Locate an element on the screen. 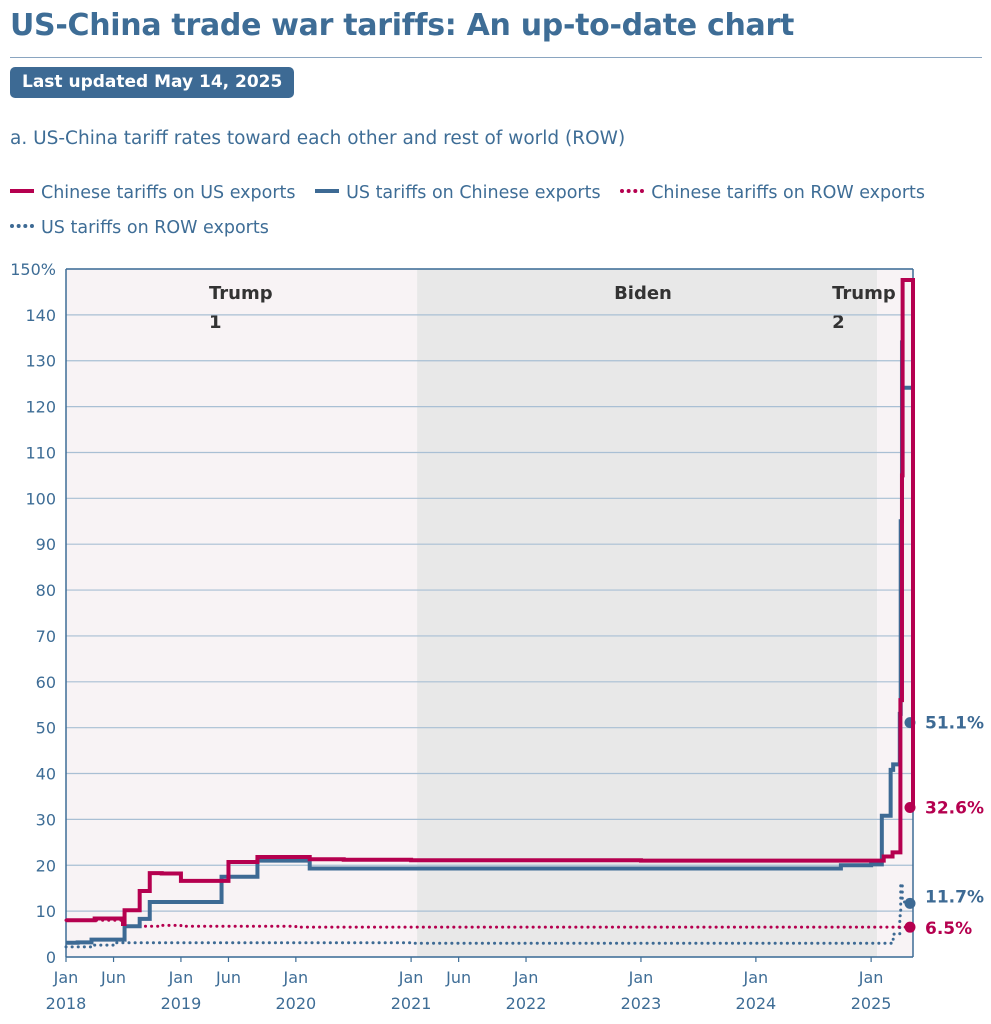 This screenshot has height=1024, width=991. last-updated-badge: Last updated May 14, 2025 is located at coordinates (152, 82).